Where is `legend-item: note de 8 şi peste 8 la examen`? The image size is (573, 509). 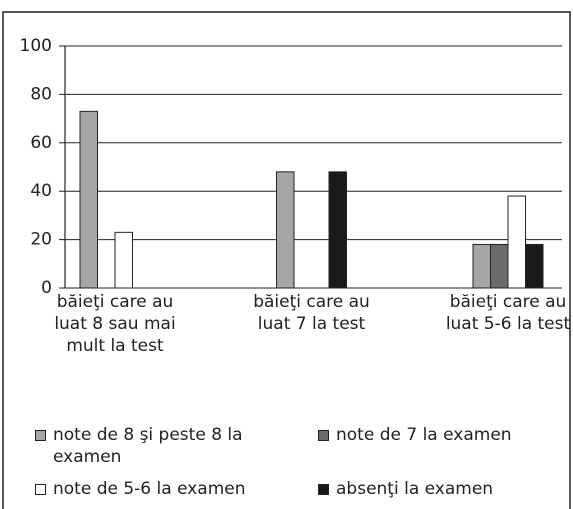 legend-item: note de 8 şi peste 8 la examen is located at coordinates (160, 446).